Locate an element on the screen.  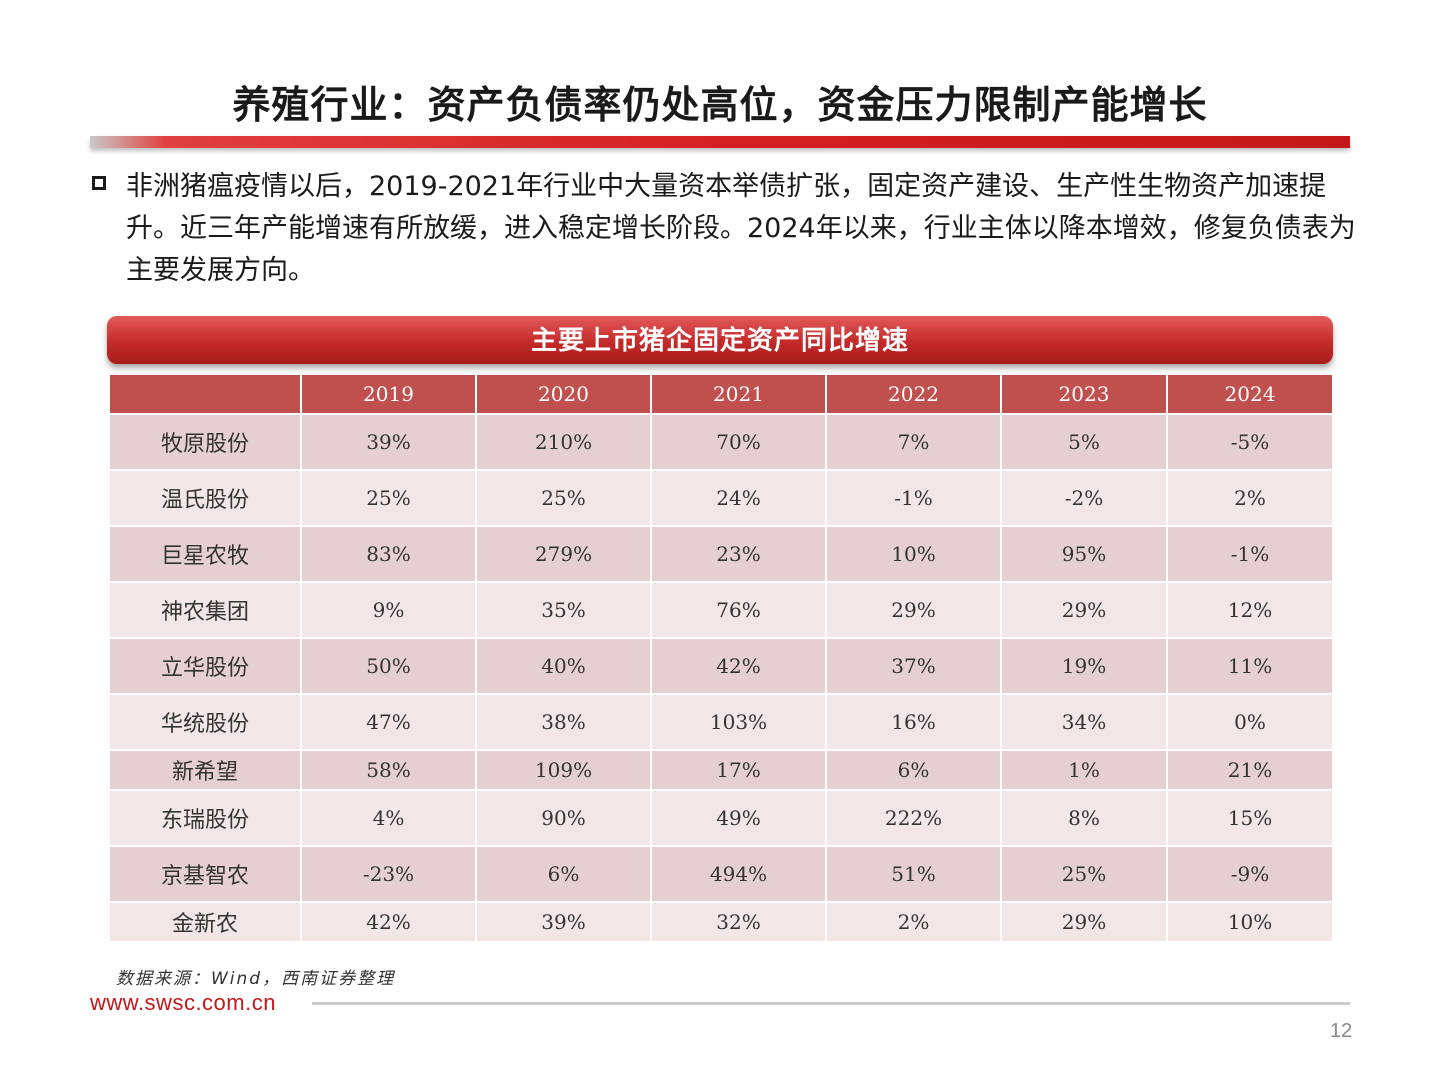
value-cell: 95% is located at coordinates (1084, 554).